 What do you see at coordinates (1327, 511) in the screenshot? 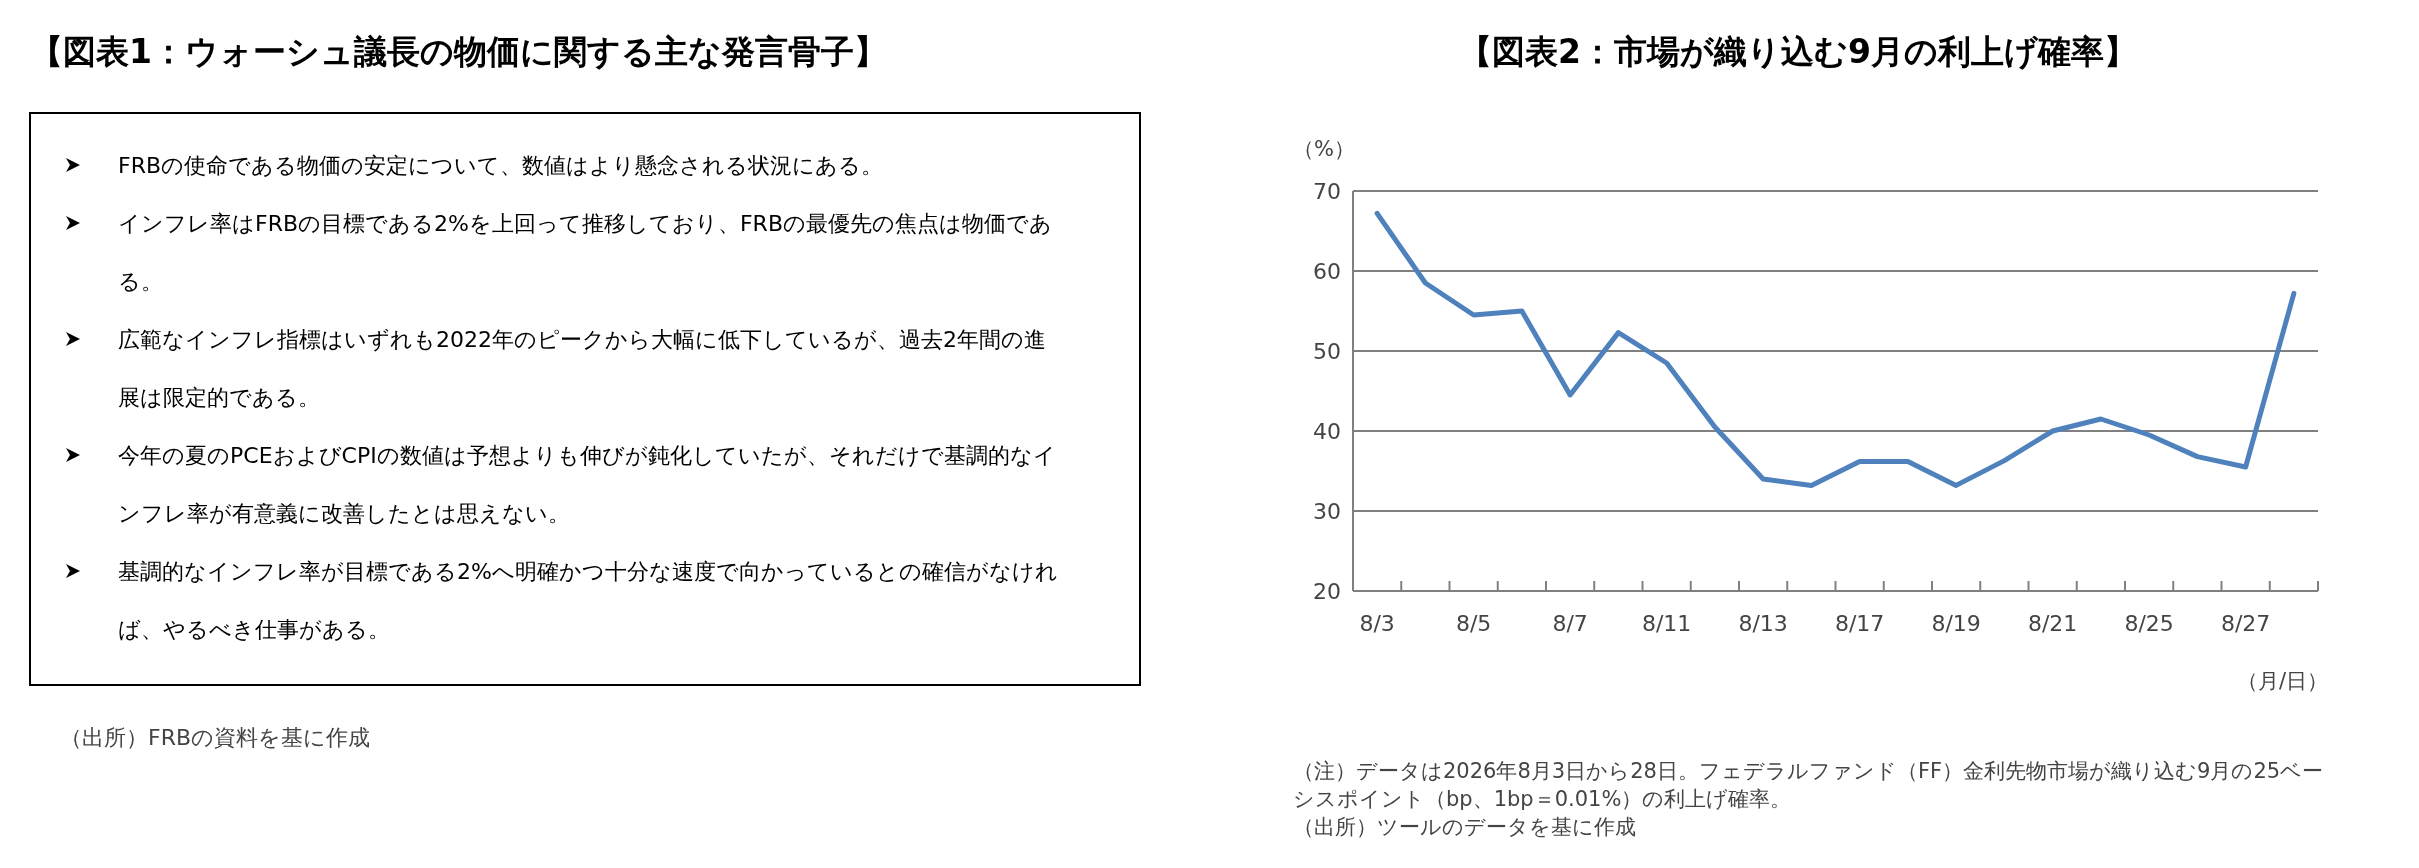
I see `y-tick-label: 30` at bounding box center [1327, 511].